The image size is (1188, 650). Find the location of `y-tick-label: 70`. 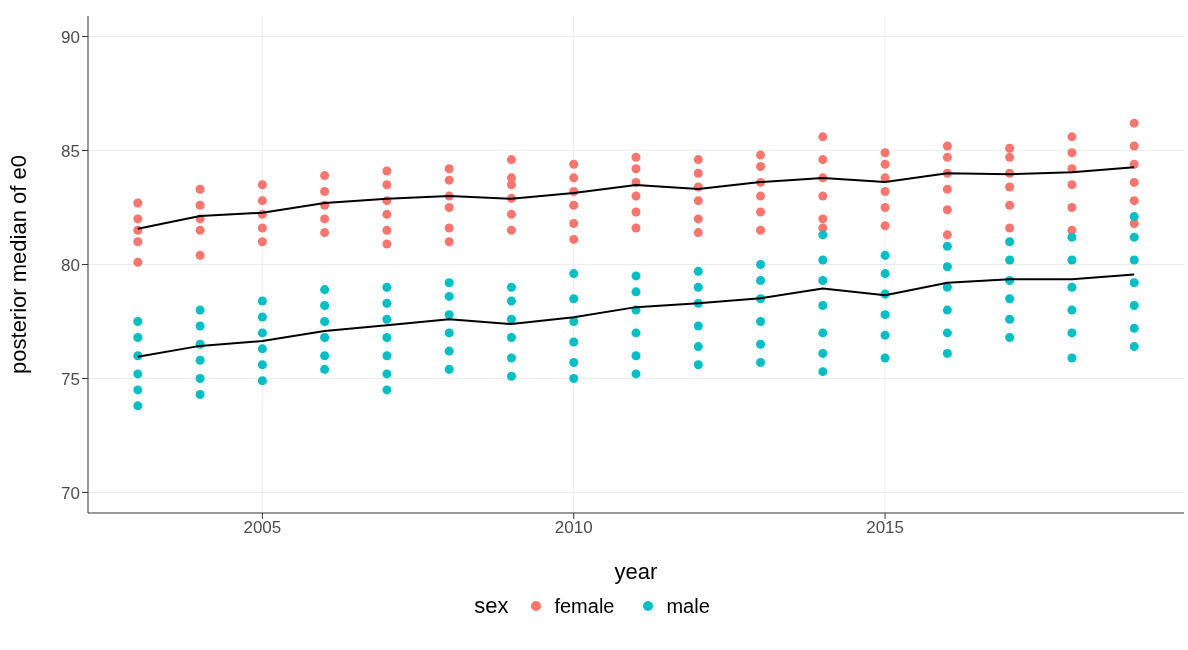

y-tick-label: 70 is located at coordinates (70, 493).